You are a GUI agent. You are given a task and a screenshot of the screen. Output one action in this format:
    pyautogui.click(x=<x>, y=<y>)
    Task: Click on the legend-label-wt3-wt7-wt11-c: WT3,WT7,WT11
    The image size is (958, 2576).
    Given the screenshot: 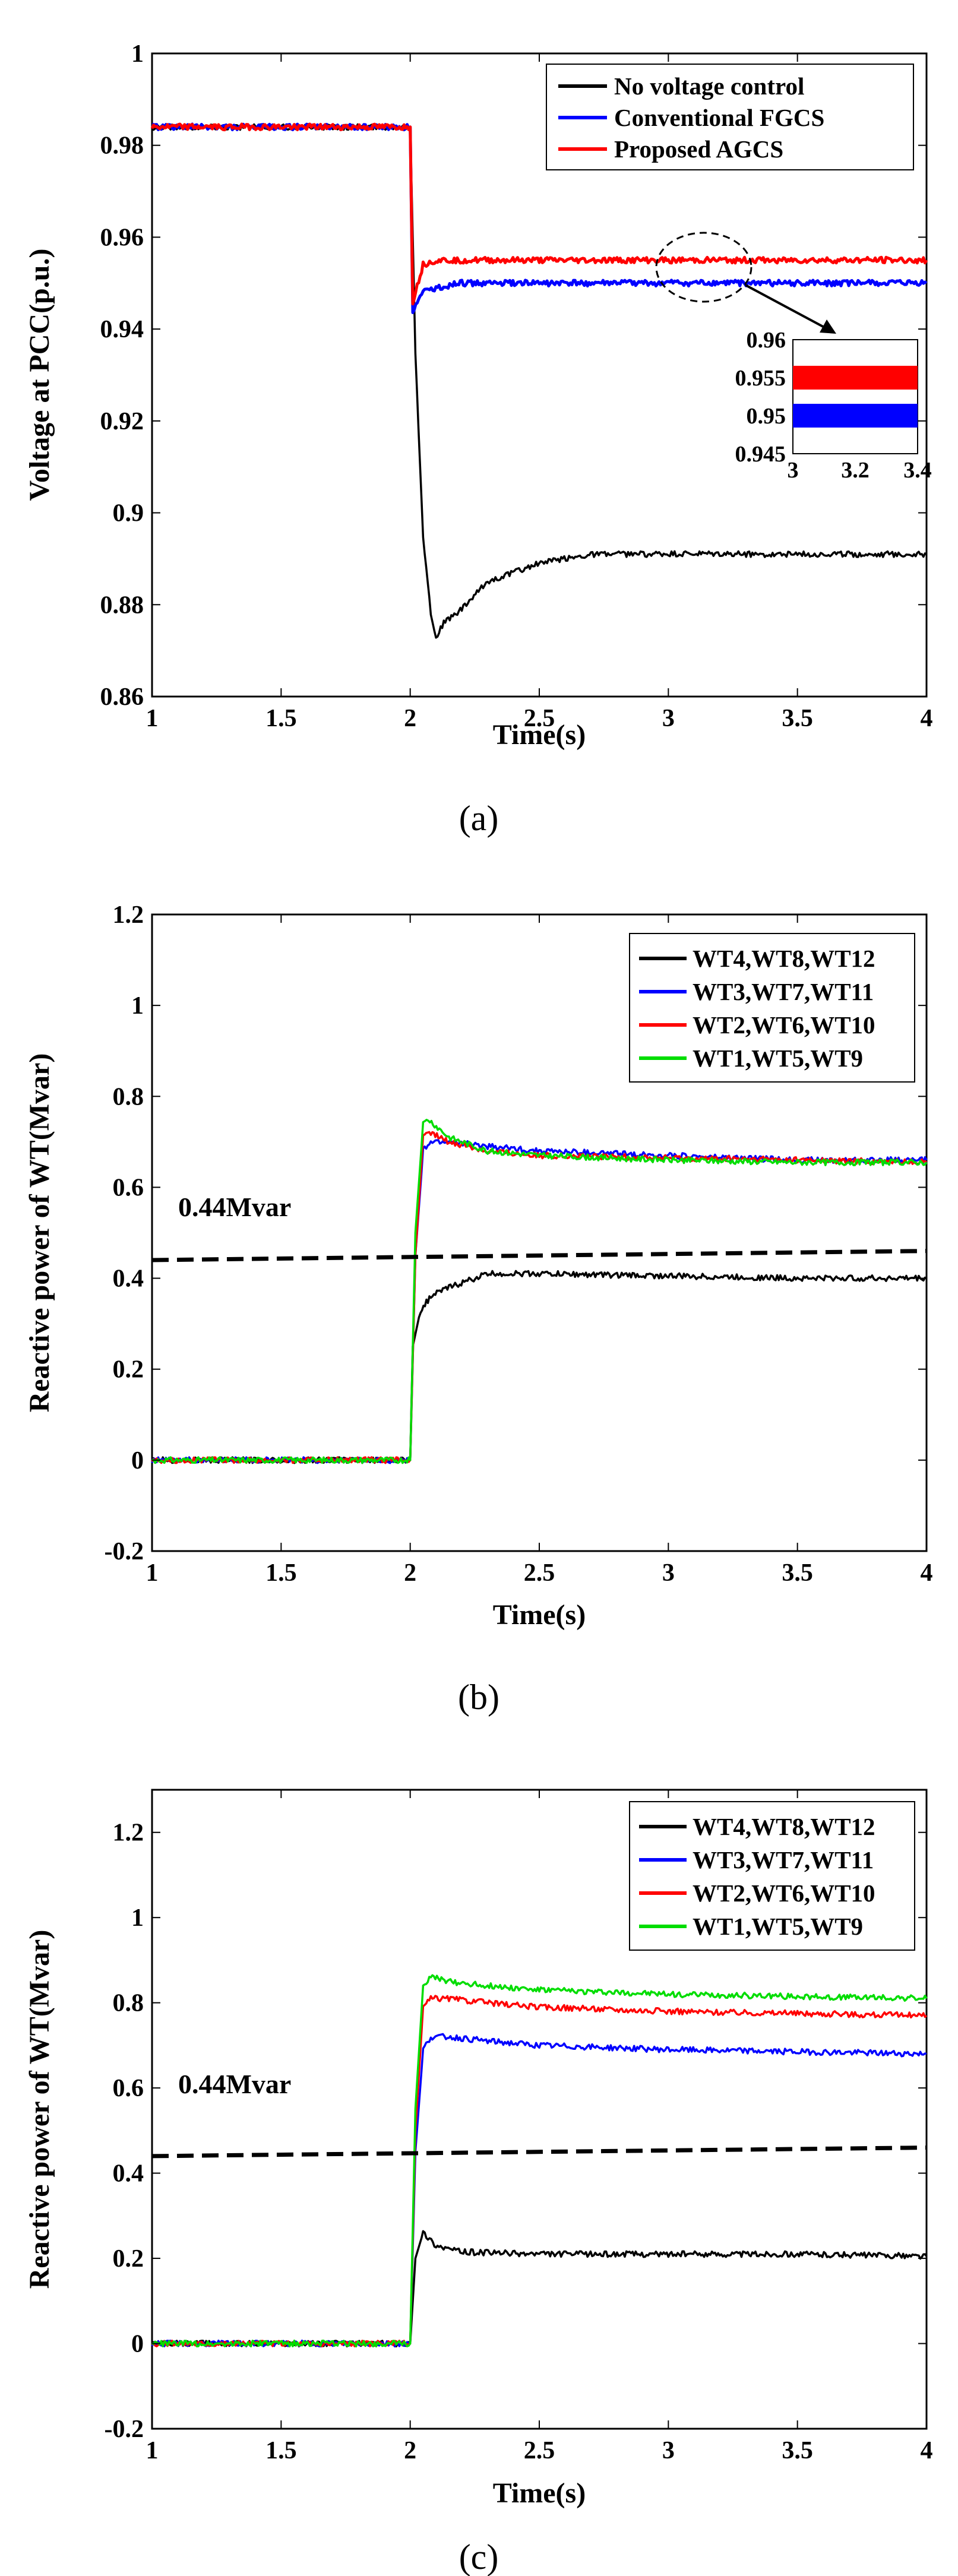 What is the action you would take?
    pyautogui.click(x=783, y=1860)
    